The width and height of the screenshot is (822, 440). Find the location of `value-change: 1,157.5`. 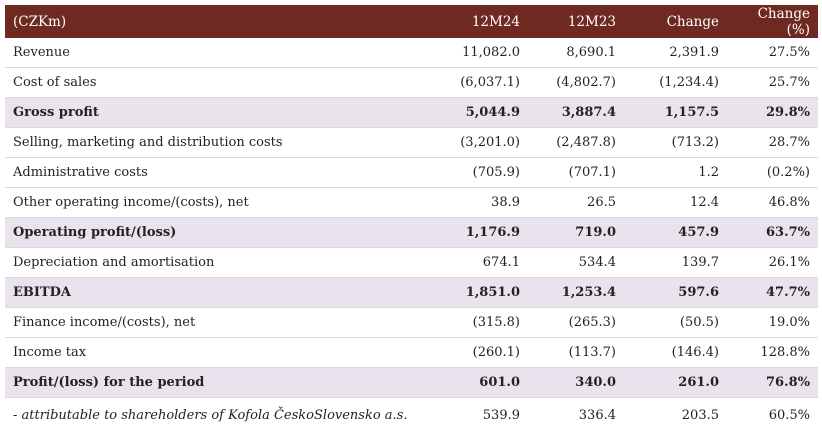

value-change: 1,157.5 is located at coordinates (675, 112).